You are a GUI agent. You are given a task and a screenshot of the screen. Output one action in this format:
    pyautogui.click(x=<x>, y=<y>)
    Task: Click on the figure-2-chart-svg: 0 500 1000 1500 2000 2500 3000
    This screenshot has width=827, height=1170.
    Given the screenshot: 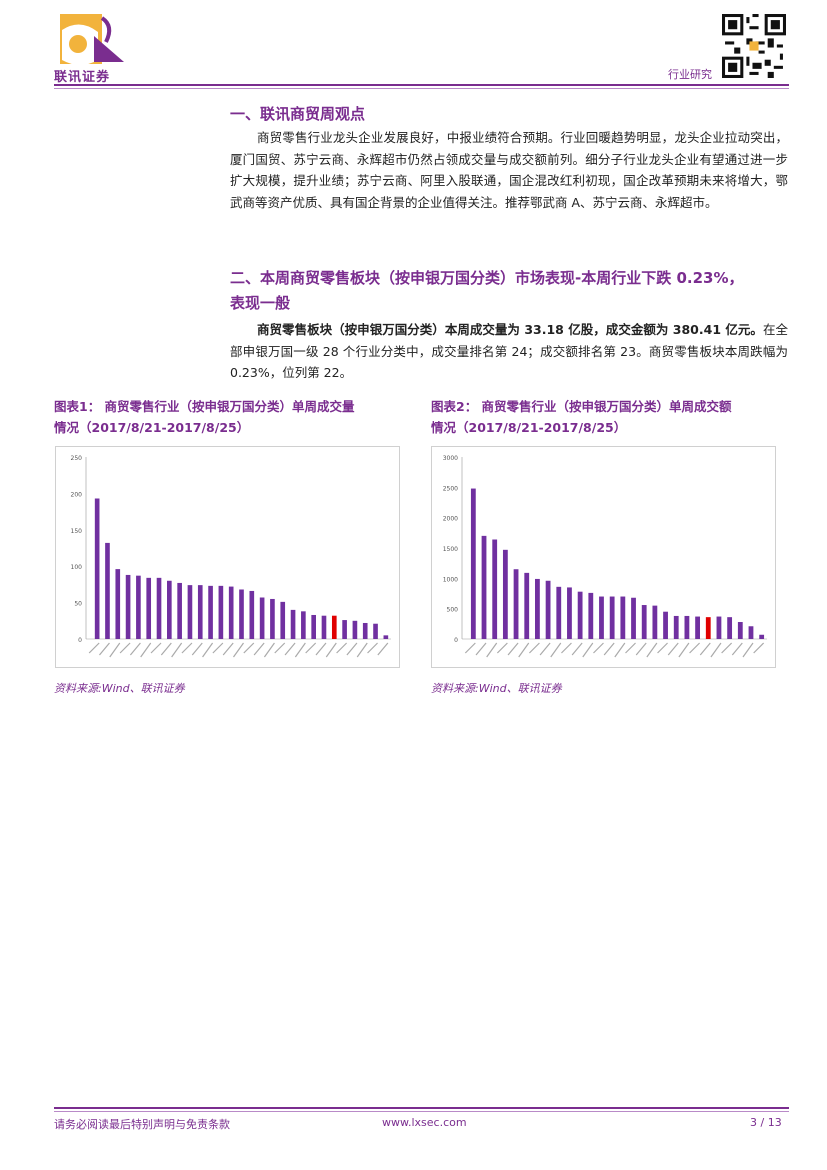 What is the action you would take?
    pyautogui.click(x=605, y=556)
    